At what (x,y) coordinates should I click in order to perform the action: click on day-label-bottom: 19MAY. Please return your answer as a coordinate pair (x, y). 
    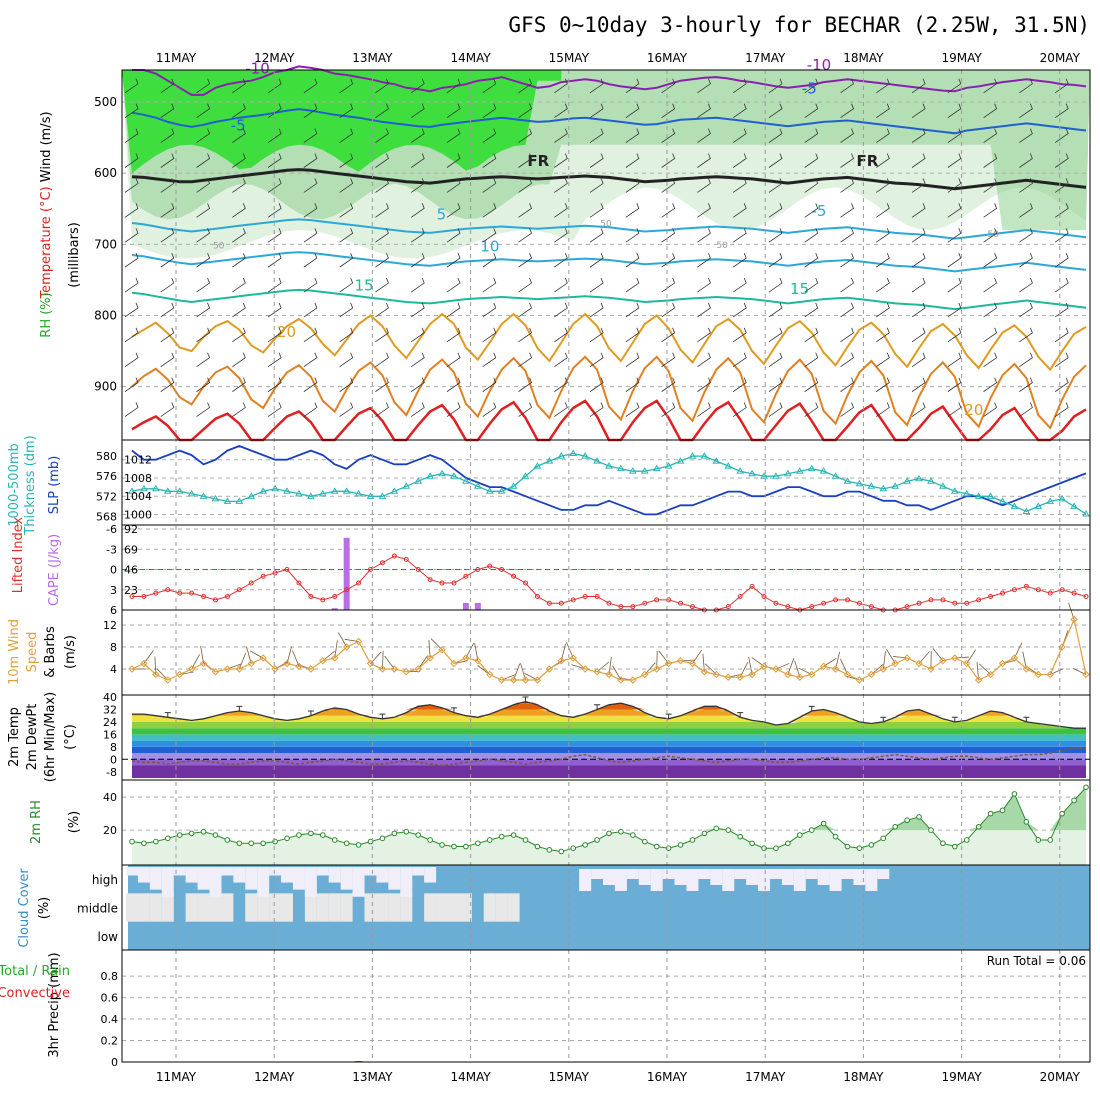
    Looking at the image, I should click on (961, 1077).